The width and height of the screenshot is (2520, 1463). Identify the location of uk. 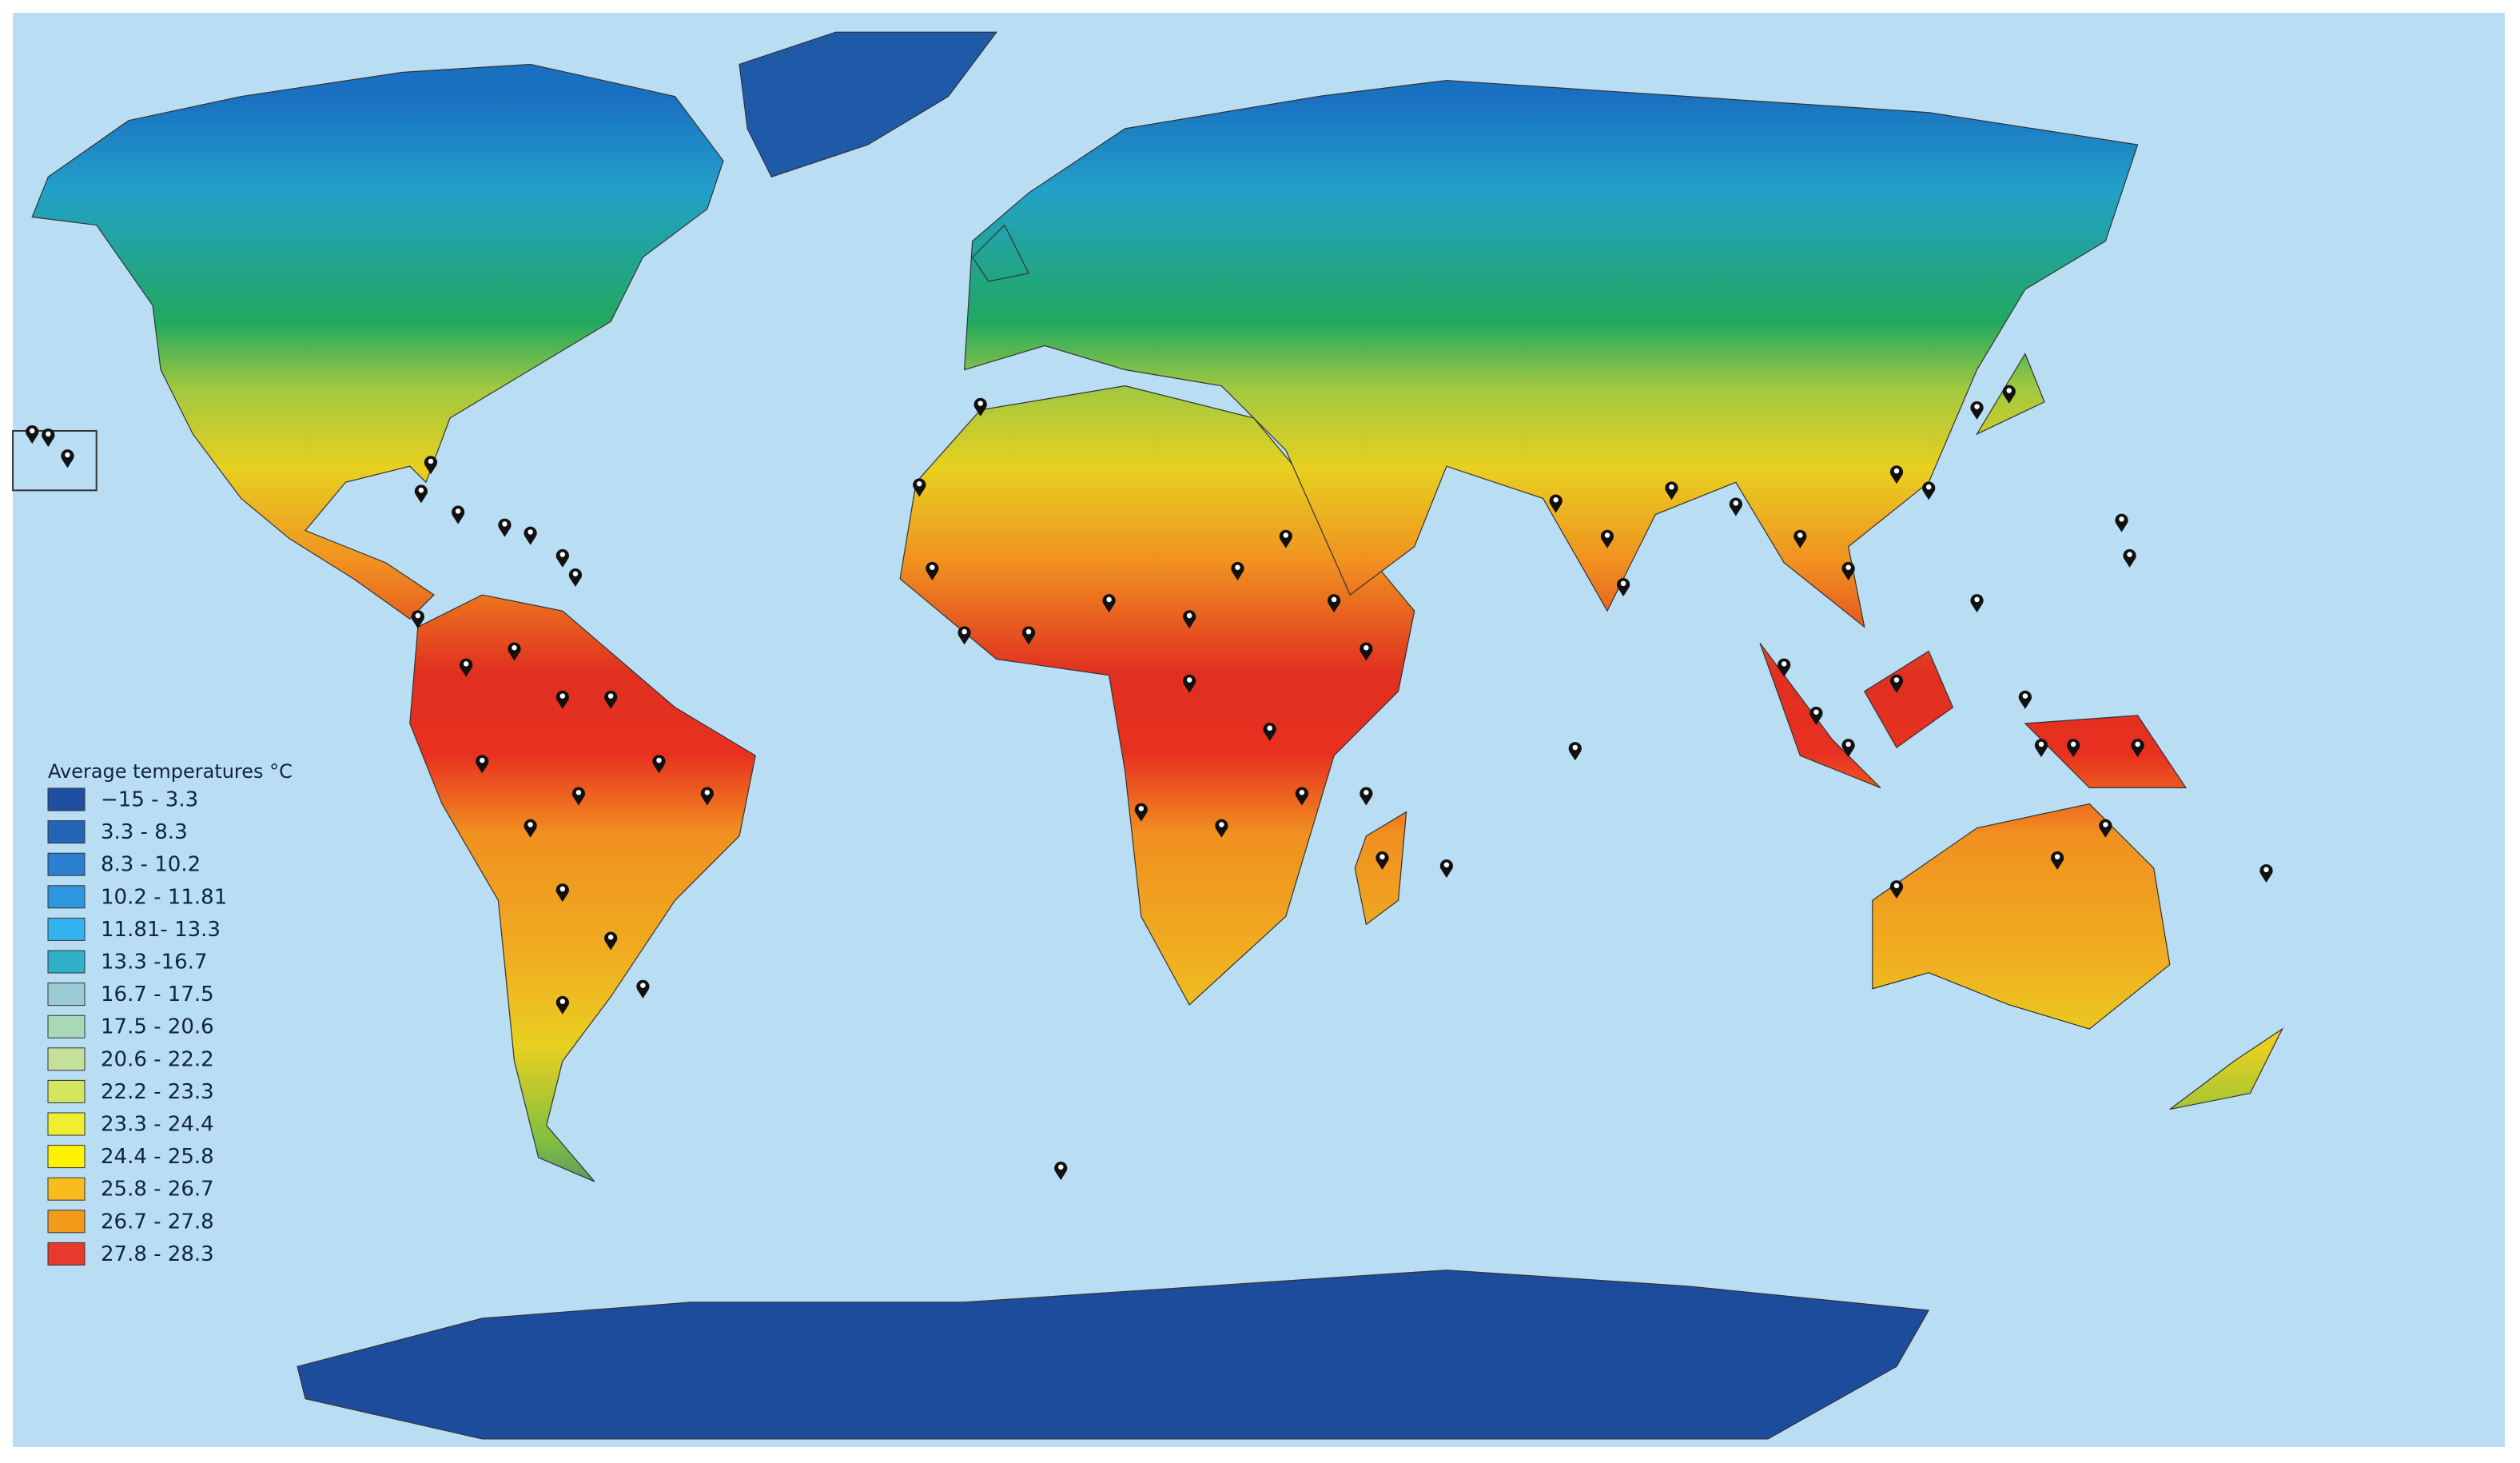
(1000, 253).